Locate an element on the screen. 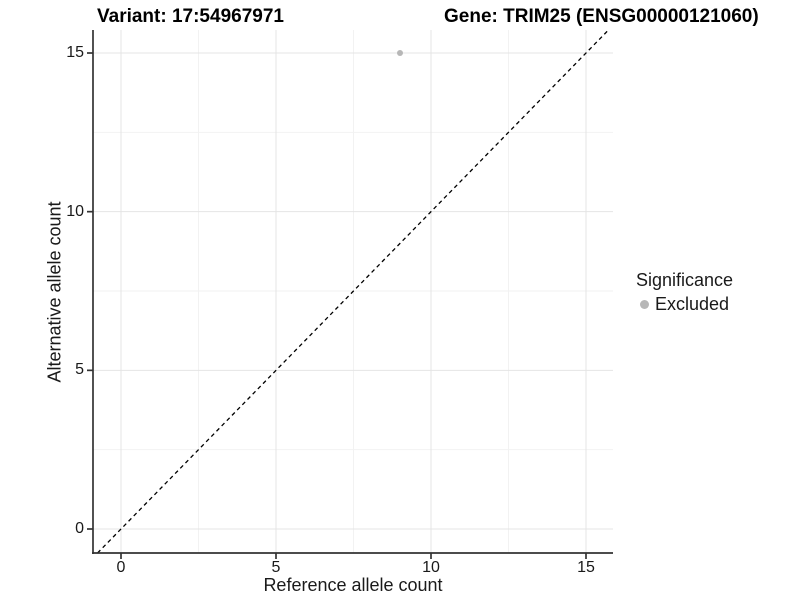 This screenshot has height=600, width=800. y-tick-label: 10 is located at coordinates (75, 211).